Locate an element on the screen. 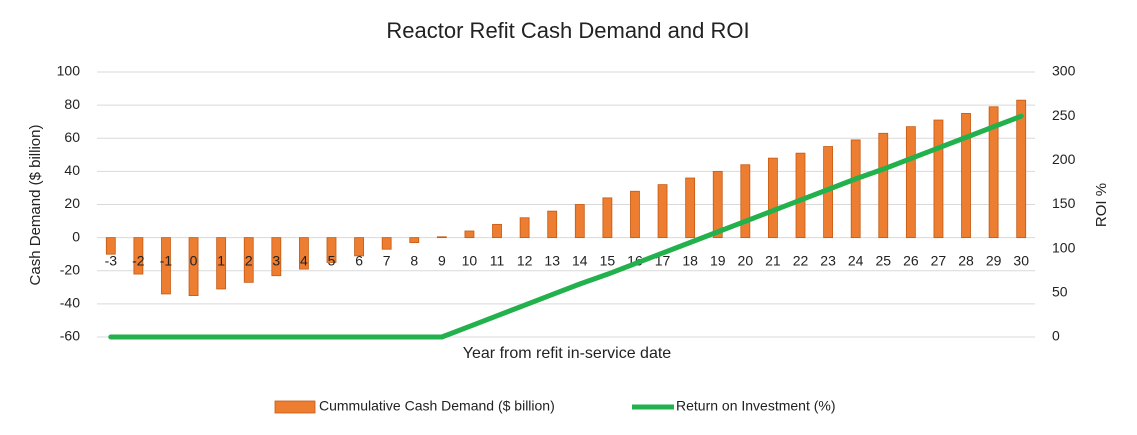 The height and width of the screenshot is (435, 1137). y2-tick-label: 0 is located at coordinates (1056, 336).